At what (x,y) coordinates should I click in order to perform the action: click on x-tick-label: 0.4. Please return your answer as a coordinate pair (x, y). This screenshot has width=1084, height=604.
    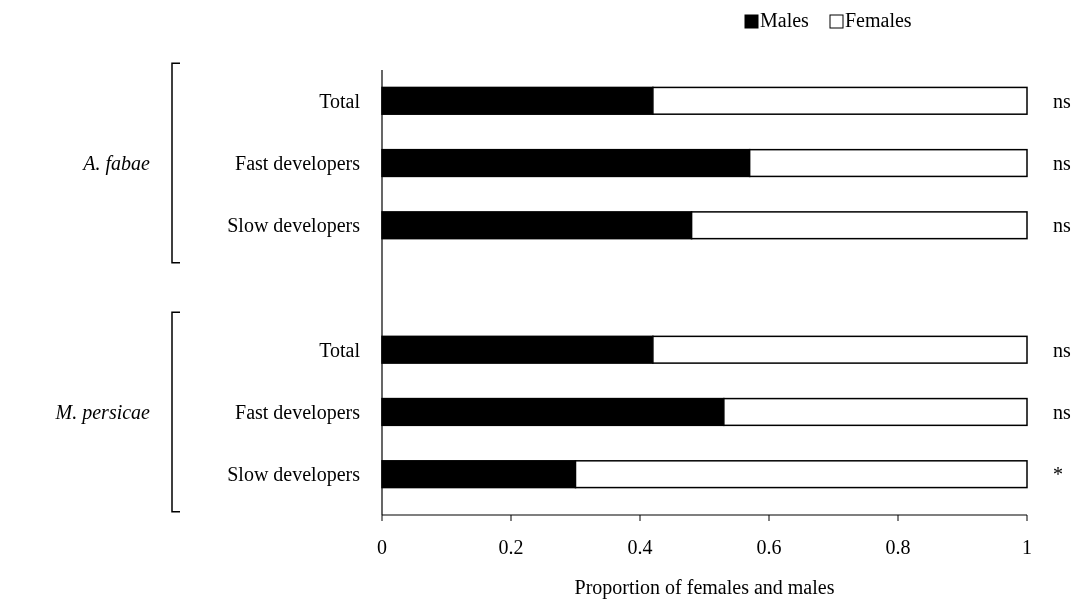
    Looking at the image, I should click on (640, 547).